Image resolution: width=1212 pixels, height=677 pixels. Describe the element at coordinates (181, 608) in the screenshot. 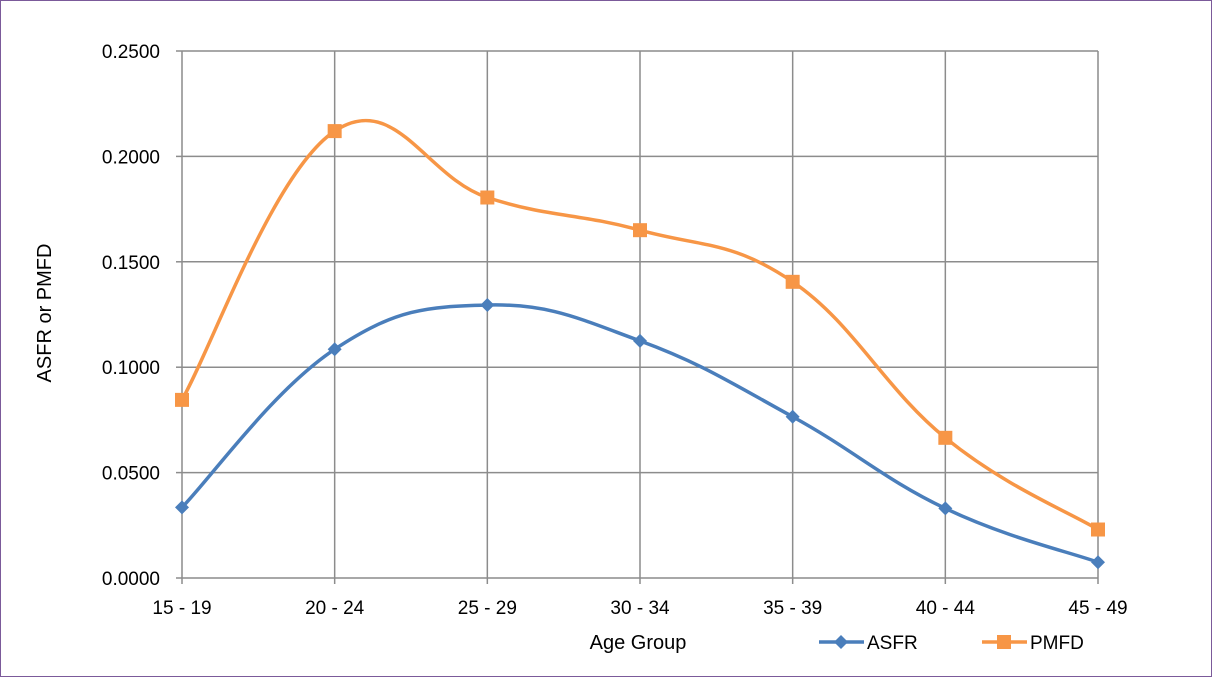

I see `x-tick-label: 15 - 19` at that location.